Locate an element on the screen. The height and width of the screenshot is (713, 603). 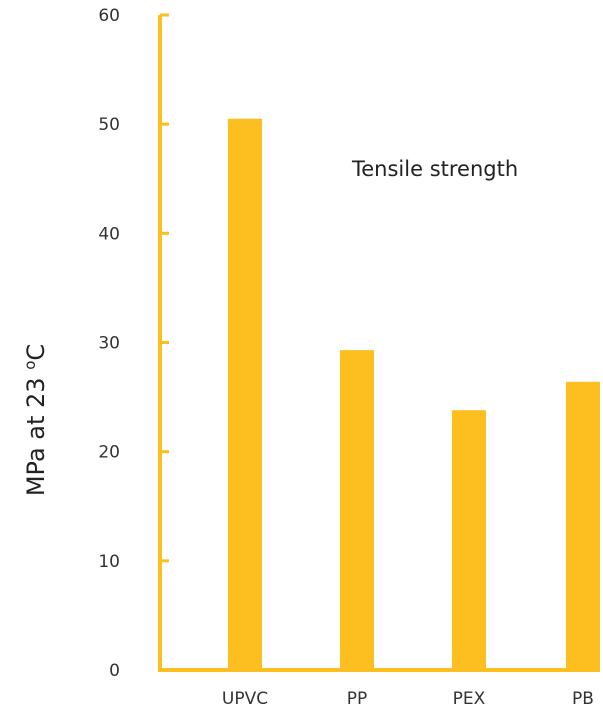
y-tick-label: 40 is located at coordinates (109, 234).